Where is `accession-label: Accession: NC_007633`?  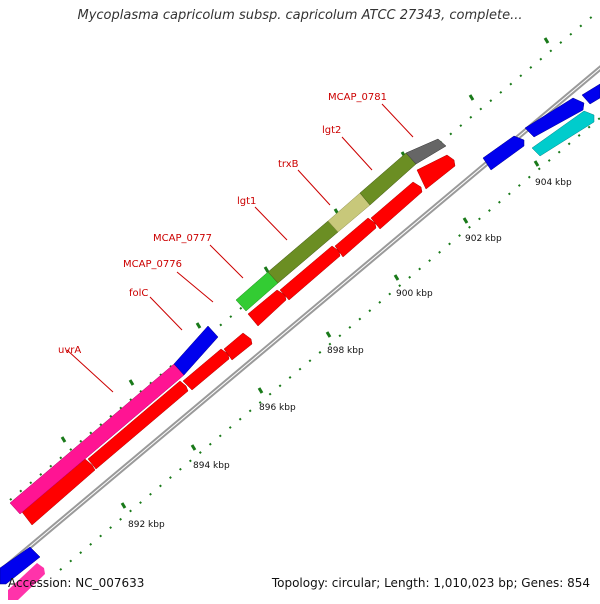 accession-label: Accession: NC_007633 is located at coordinates (76, 583).